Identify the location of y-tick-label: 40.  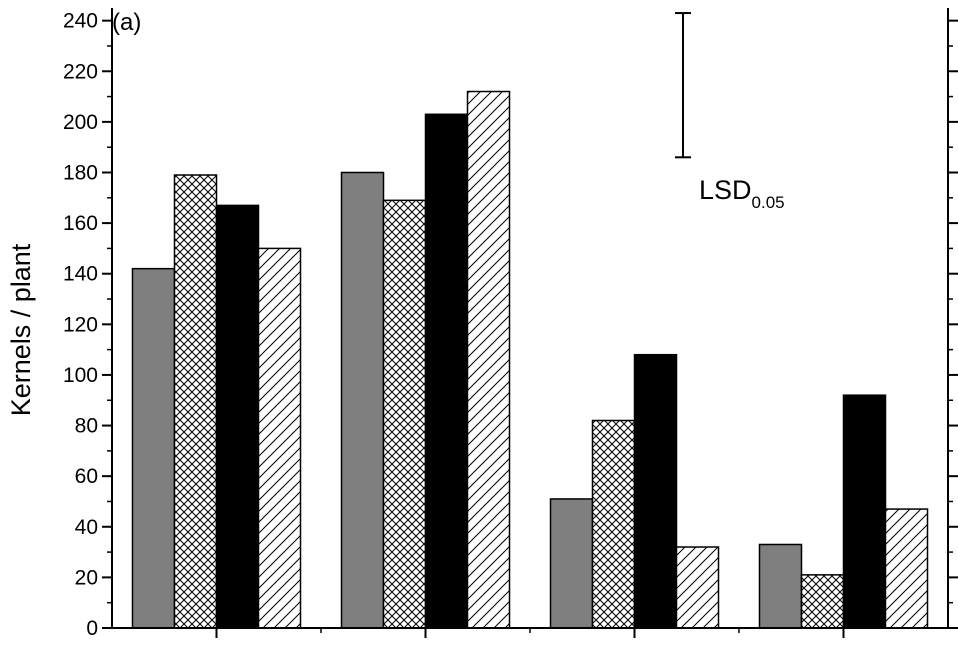
(86, 527).